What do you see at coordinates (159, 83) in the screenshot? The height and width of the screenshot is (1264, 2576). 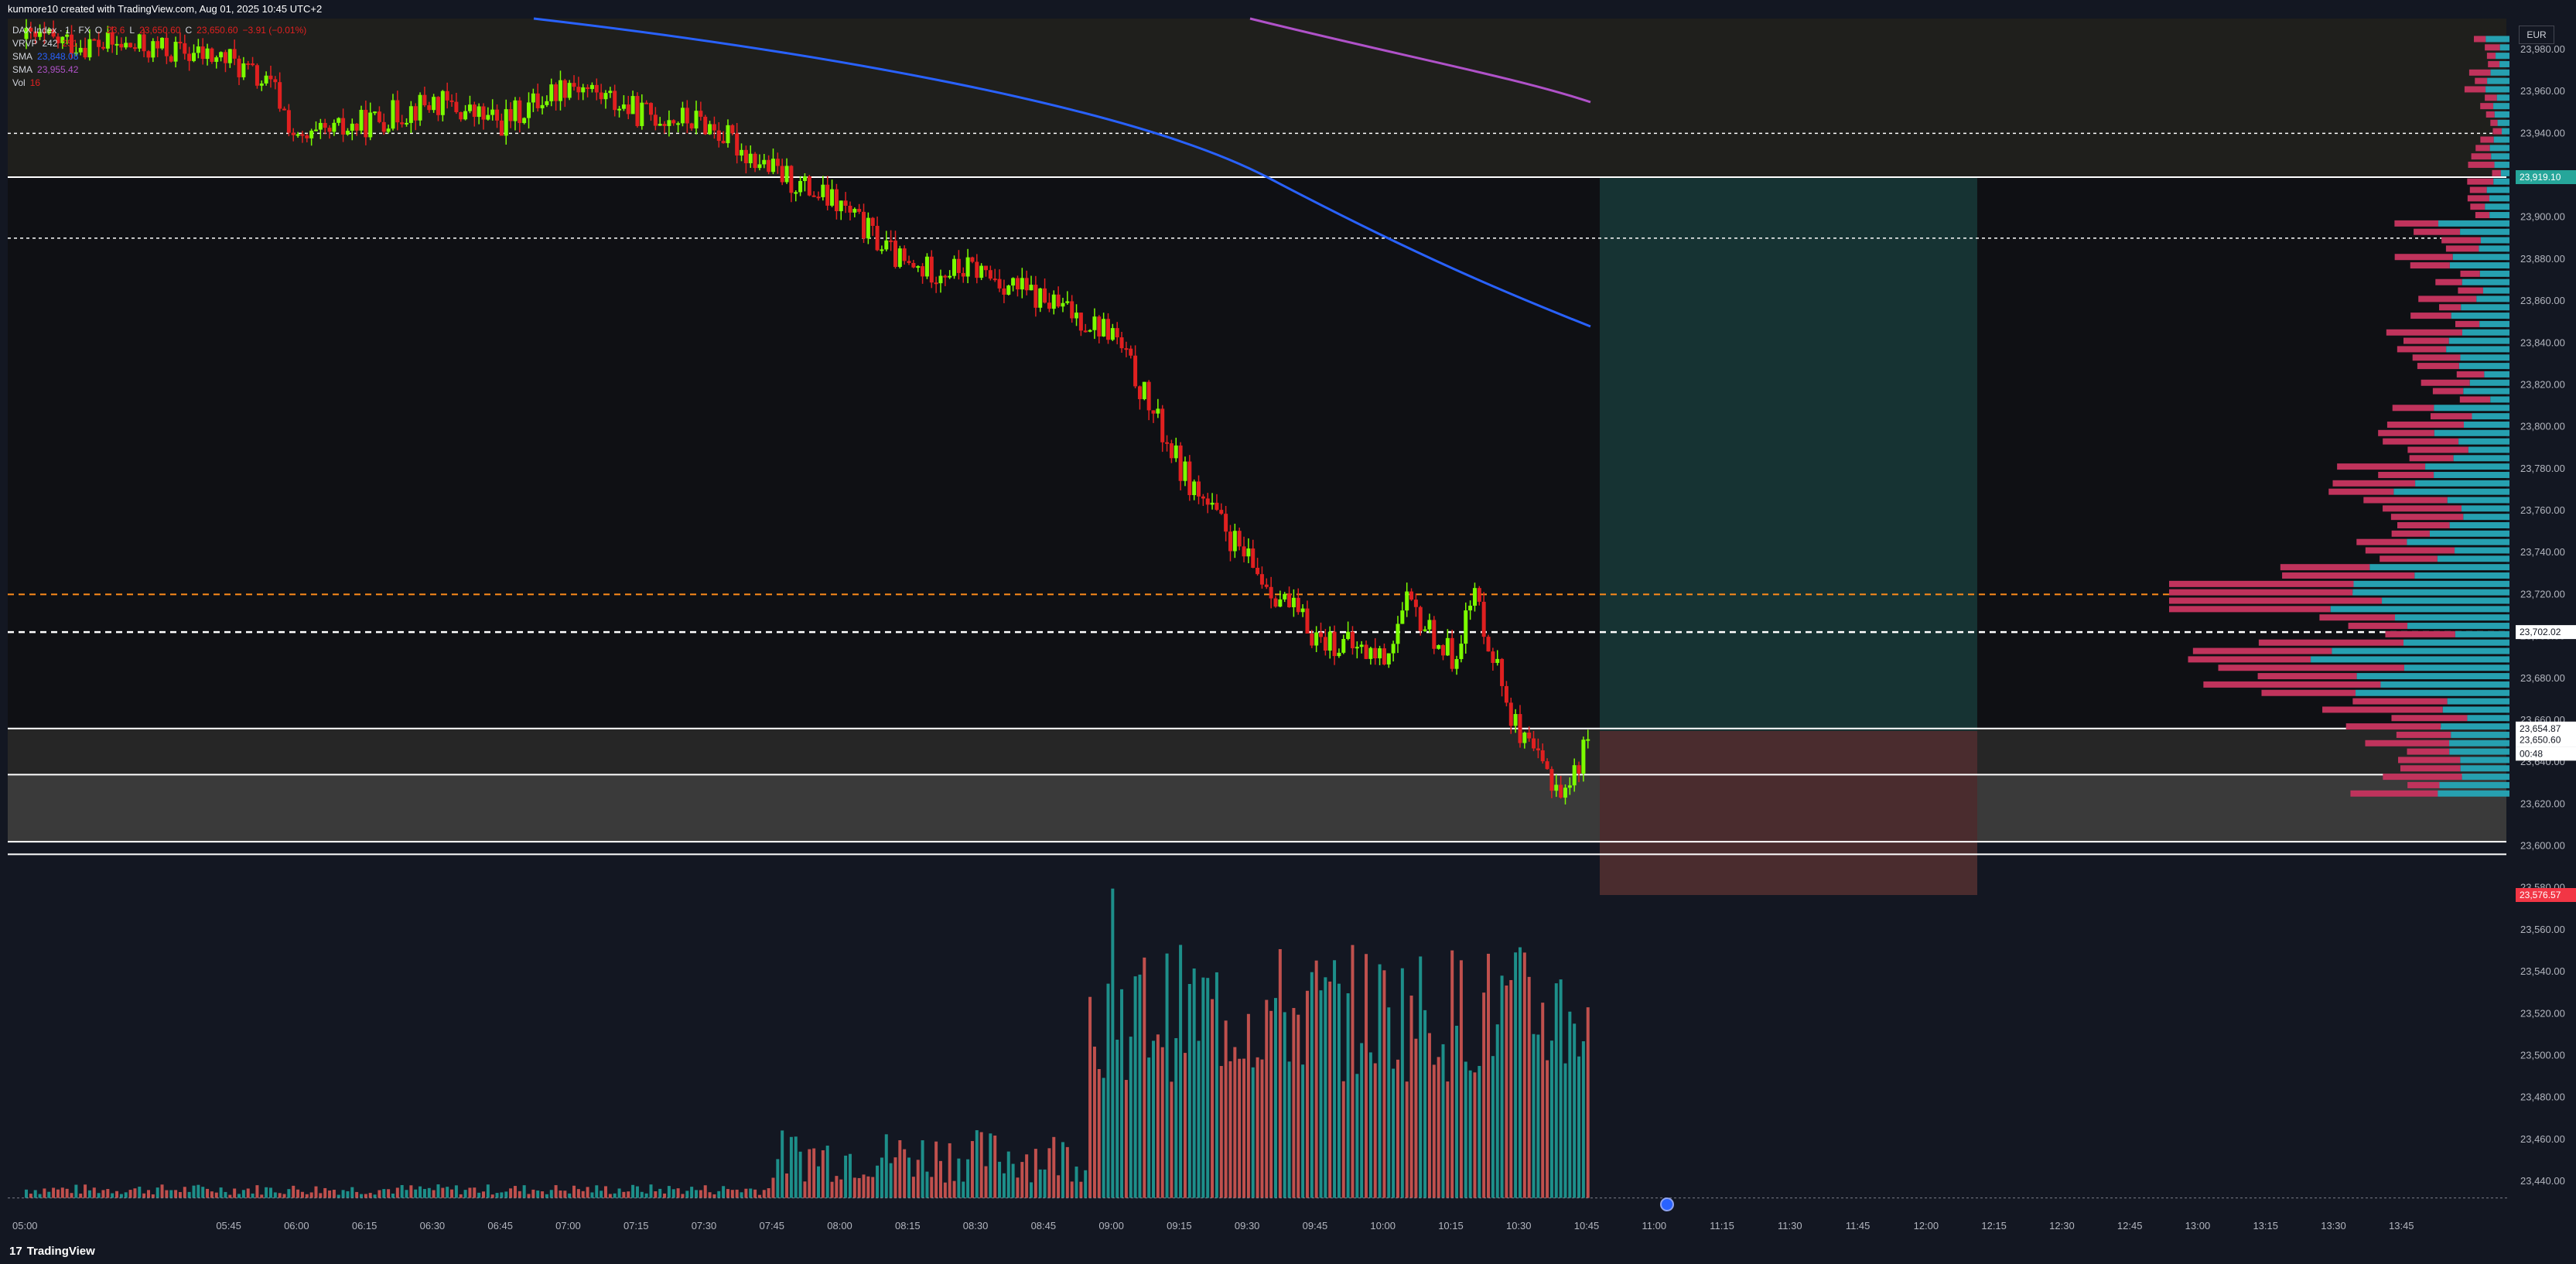 I see `legend-vol-row: Vol 16` at bounding box center [159, 83].